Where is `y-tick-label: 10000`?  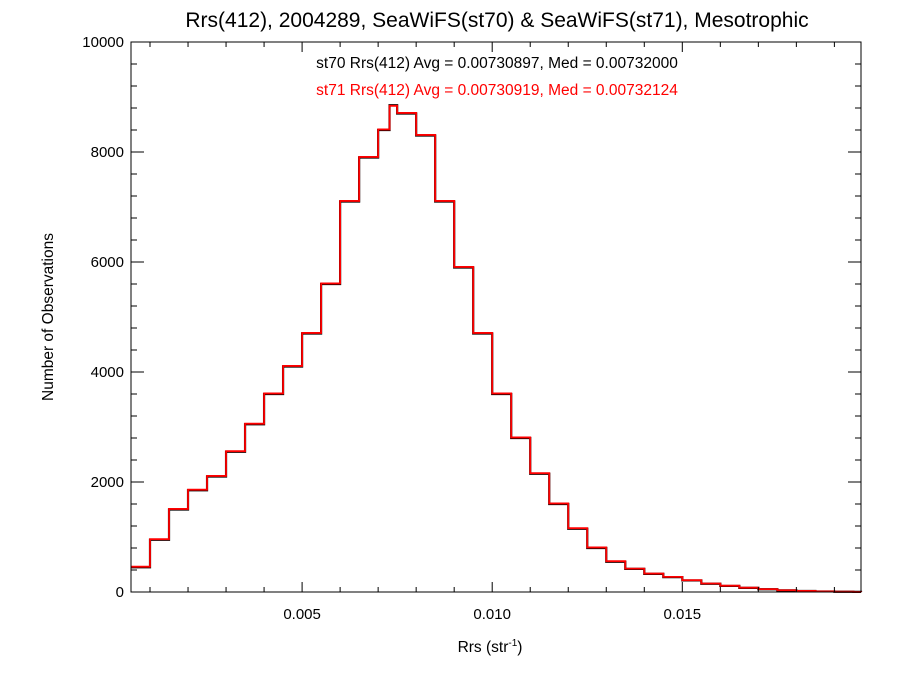 y-tick-label: 10000 is located at coordinates (103, 42).